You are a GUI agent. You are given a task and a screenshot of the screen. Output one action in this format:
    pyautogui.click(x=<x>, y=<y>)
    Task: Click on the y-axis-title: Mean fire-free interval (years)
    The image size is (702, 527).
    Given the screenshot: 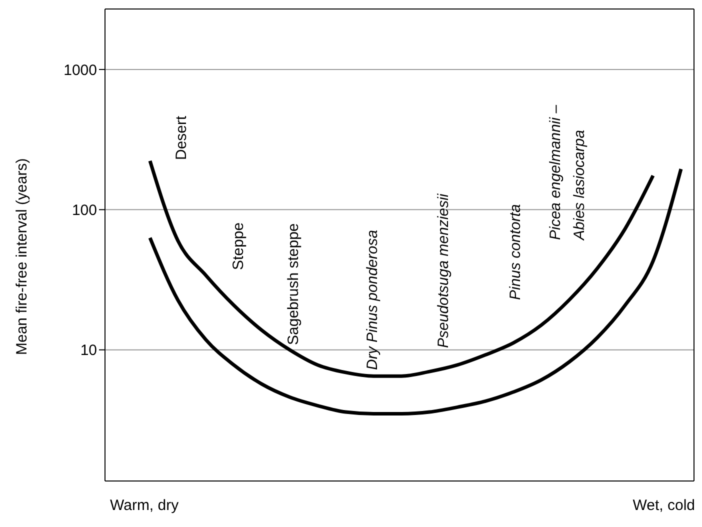 What is the action you would take?
    pyautogui.click(x=21, y=256)
    